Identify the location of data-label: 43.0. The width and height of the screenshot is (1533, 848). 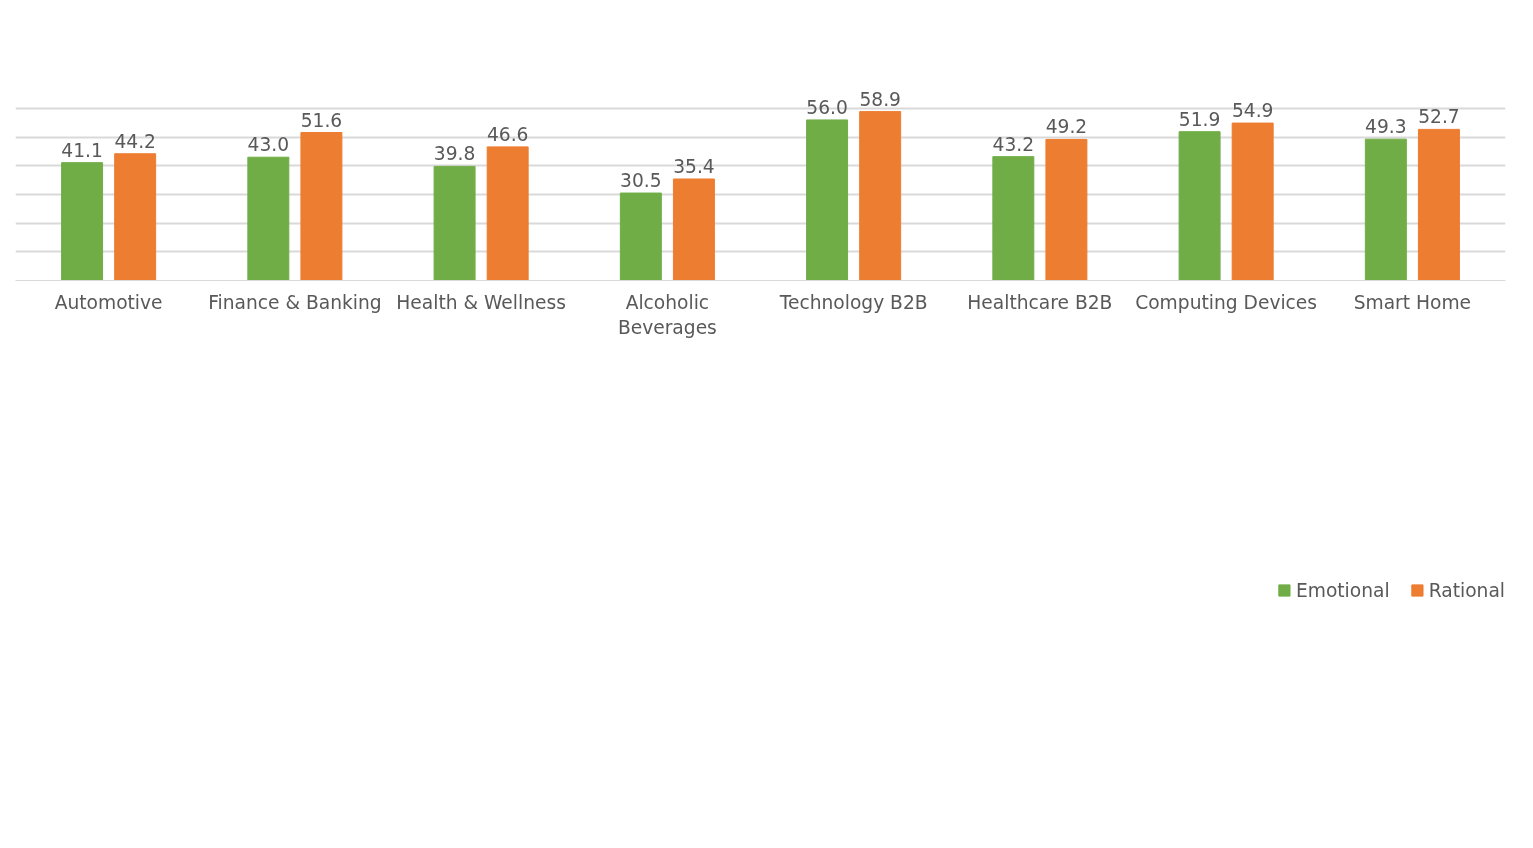
(268, 145).